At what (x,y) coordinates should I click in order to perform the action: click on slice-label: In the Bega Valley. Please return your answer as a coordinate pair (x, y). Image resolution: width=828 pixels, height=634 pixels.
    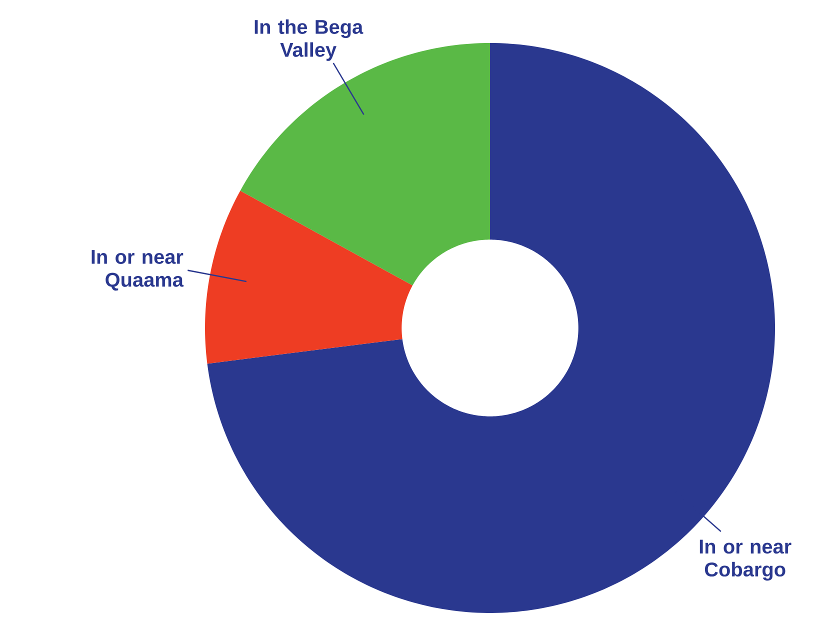
    Looking at the image, I should click on (309, 40).